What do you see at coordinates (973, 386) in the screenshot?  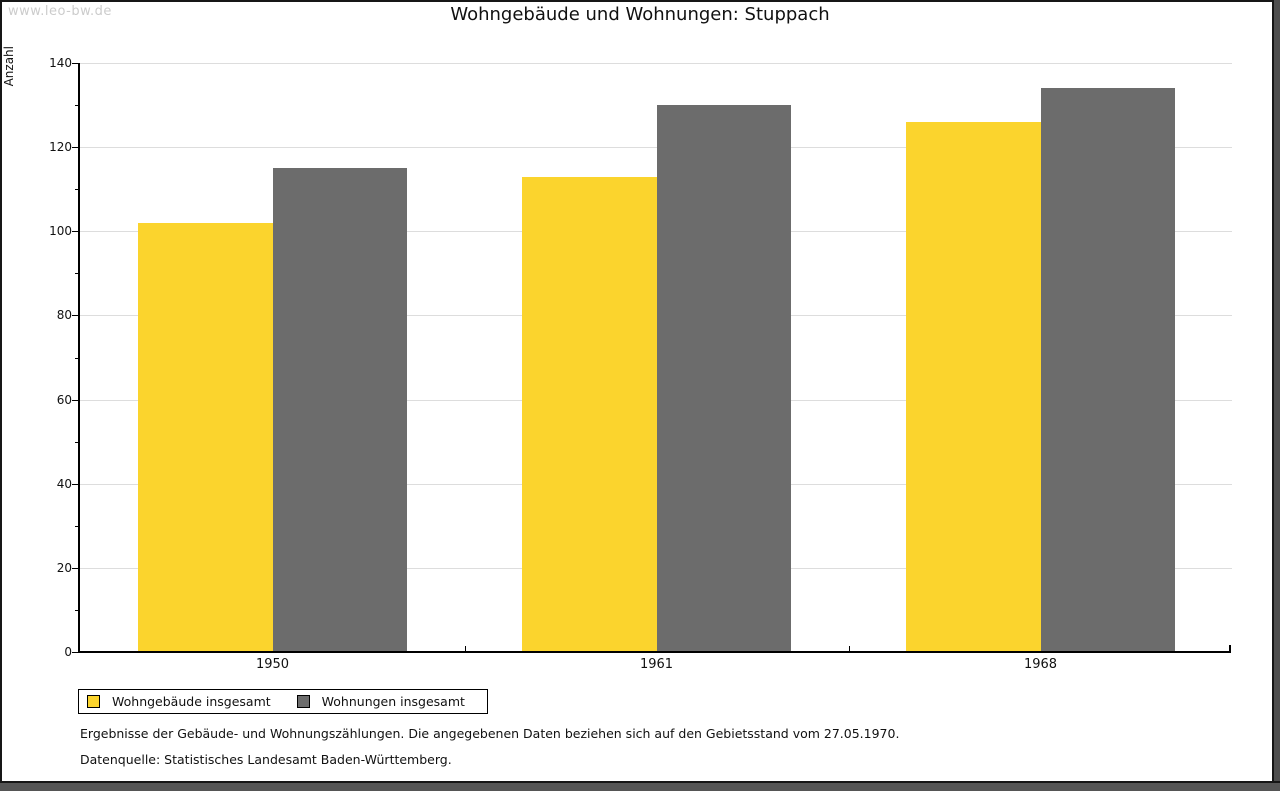 I see `bar-1968-wohngebaeude` at bounding box center [973, 386].